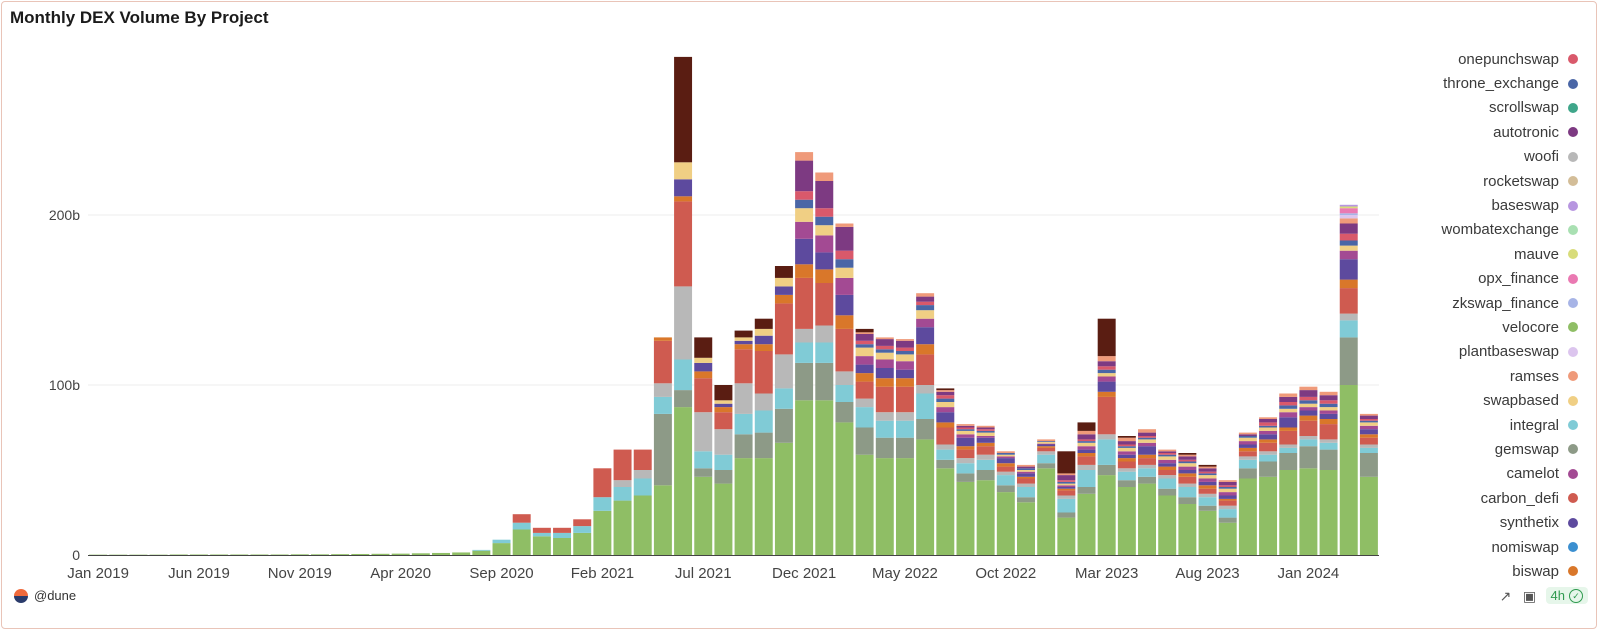 This screenshot has height=632, width=1600. What do you see at coordinates (1453, 254) in the screenshot?
I see `legend-item: mauve` at bounding box center [1453, 254].